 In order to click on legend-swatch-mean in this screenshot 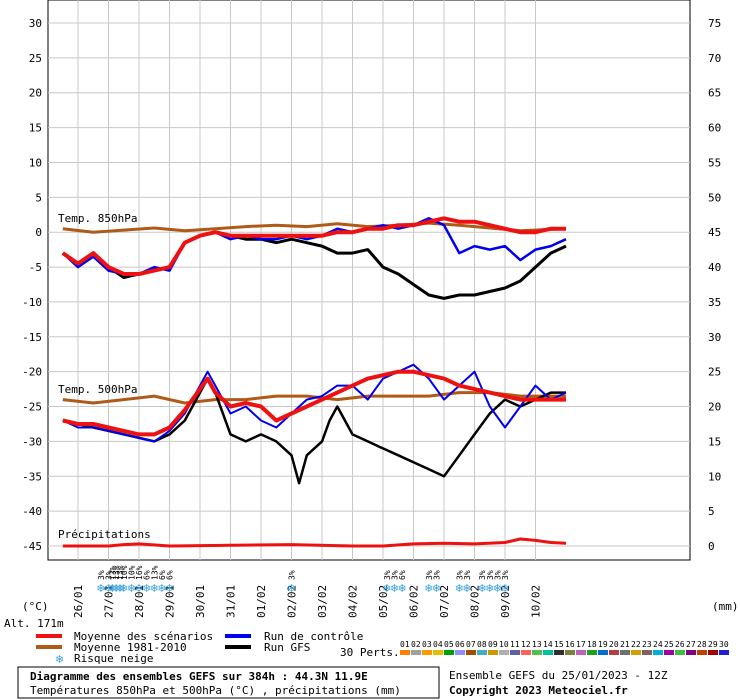, I will do `click(49, 636)`.